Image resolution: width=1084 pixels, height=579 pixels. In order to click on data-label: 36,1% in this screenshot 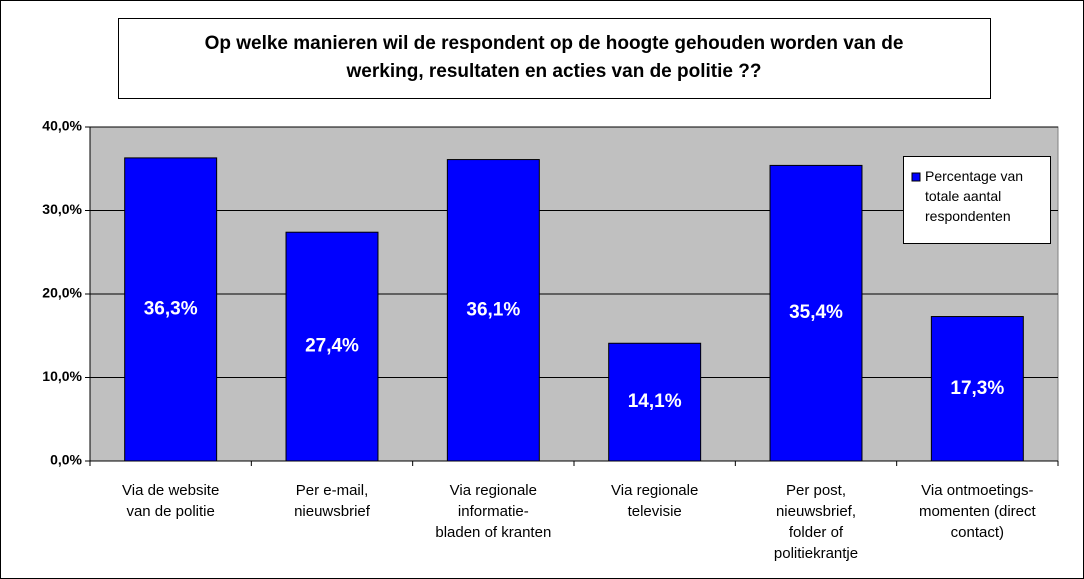, I will do `click(493, 309)`.